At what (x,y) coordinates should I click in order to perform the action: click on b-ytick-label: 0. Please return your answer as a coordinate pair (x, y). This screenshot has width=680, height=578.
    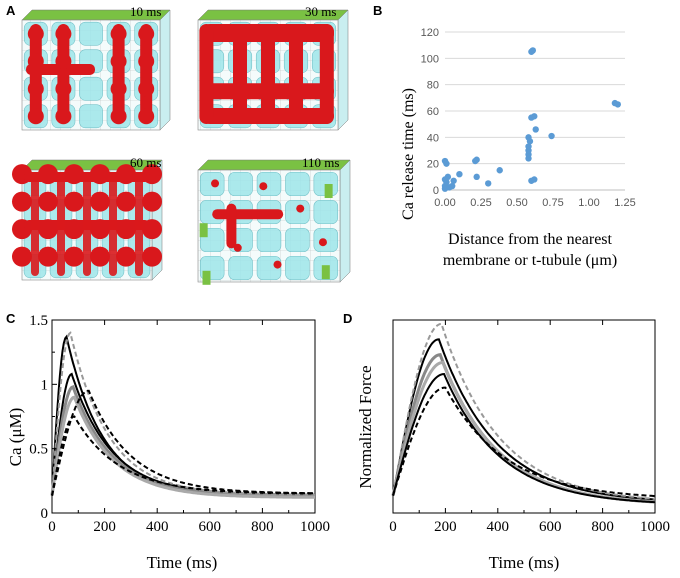
    Looking at the image, I should click on (436, 191).